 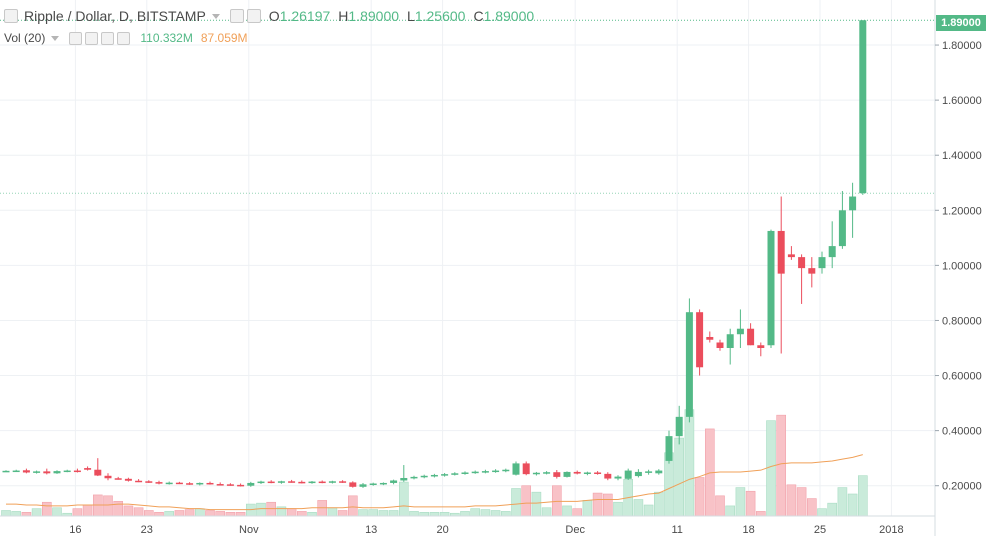 I want to click on y-tick-label: 0.80000, so click(x=962, y=321).